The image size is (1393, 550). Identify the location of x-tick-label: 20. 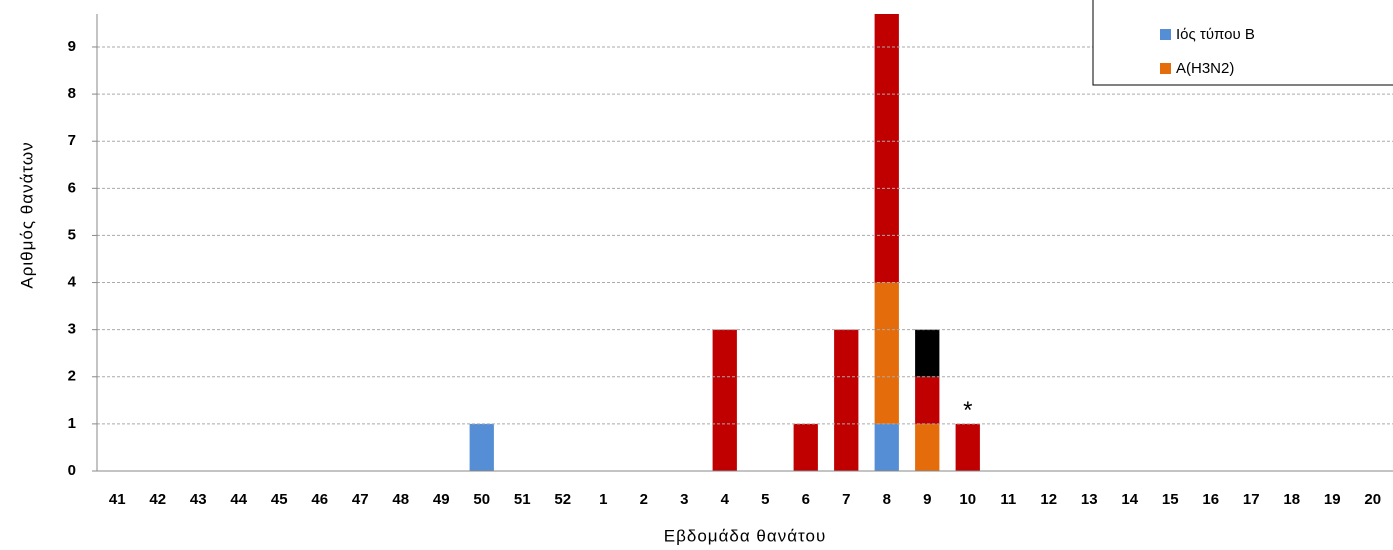
(1372, 499).